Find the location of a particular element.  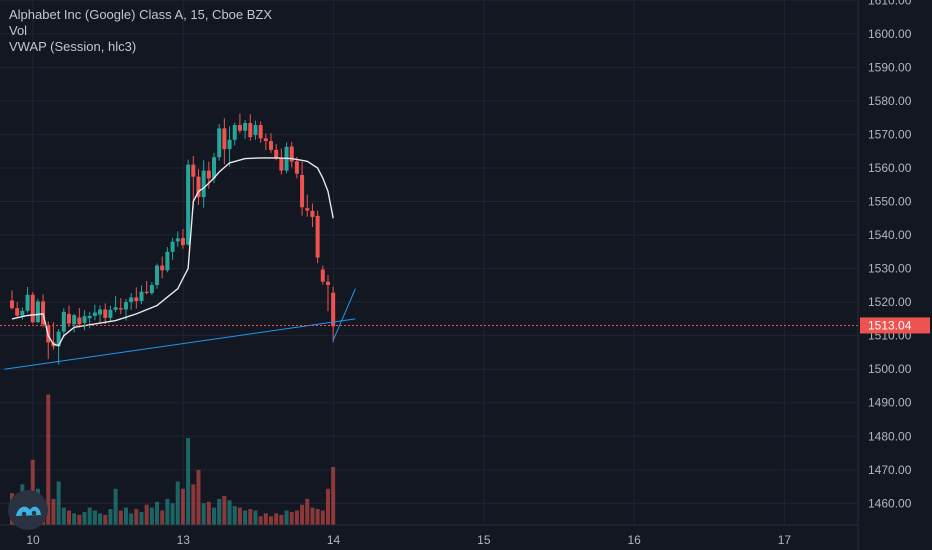

vwap-line is located at coordinates (172, 252).